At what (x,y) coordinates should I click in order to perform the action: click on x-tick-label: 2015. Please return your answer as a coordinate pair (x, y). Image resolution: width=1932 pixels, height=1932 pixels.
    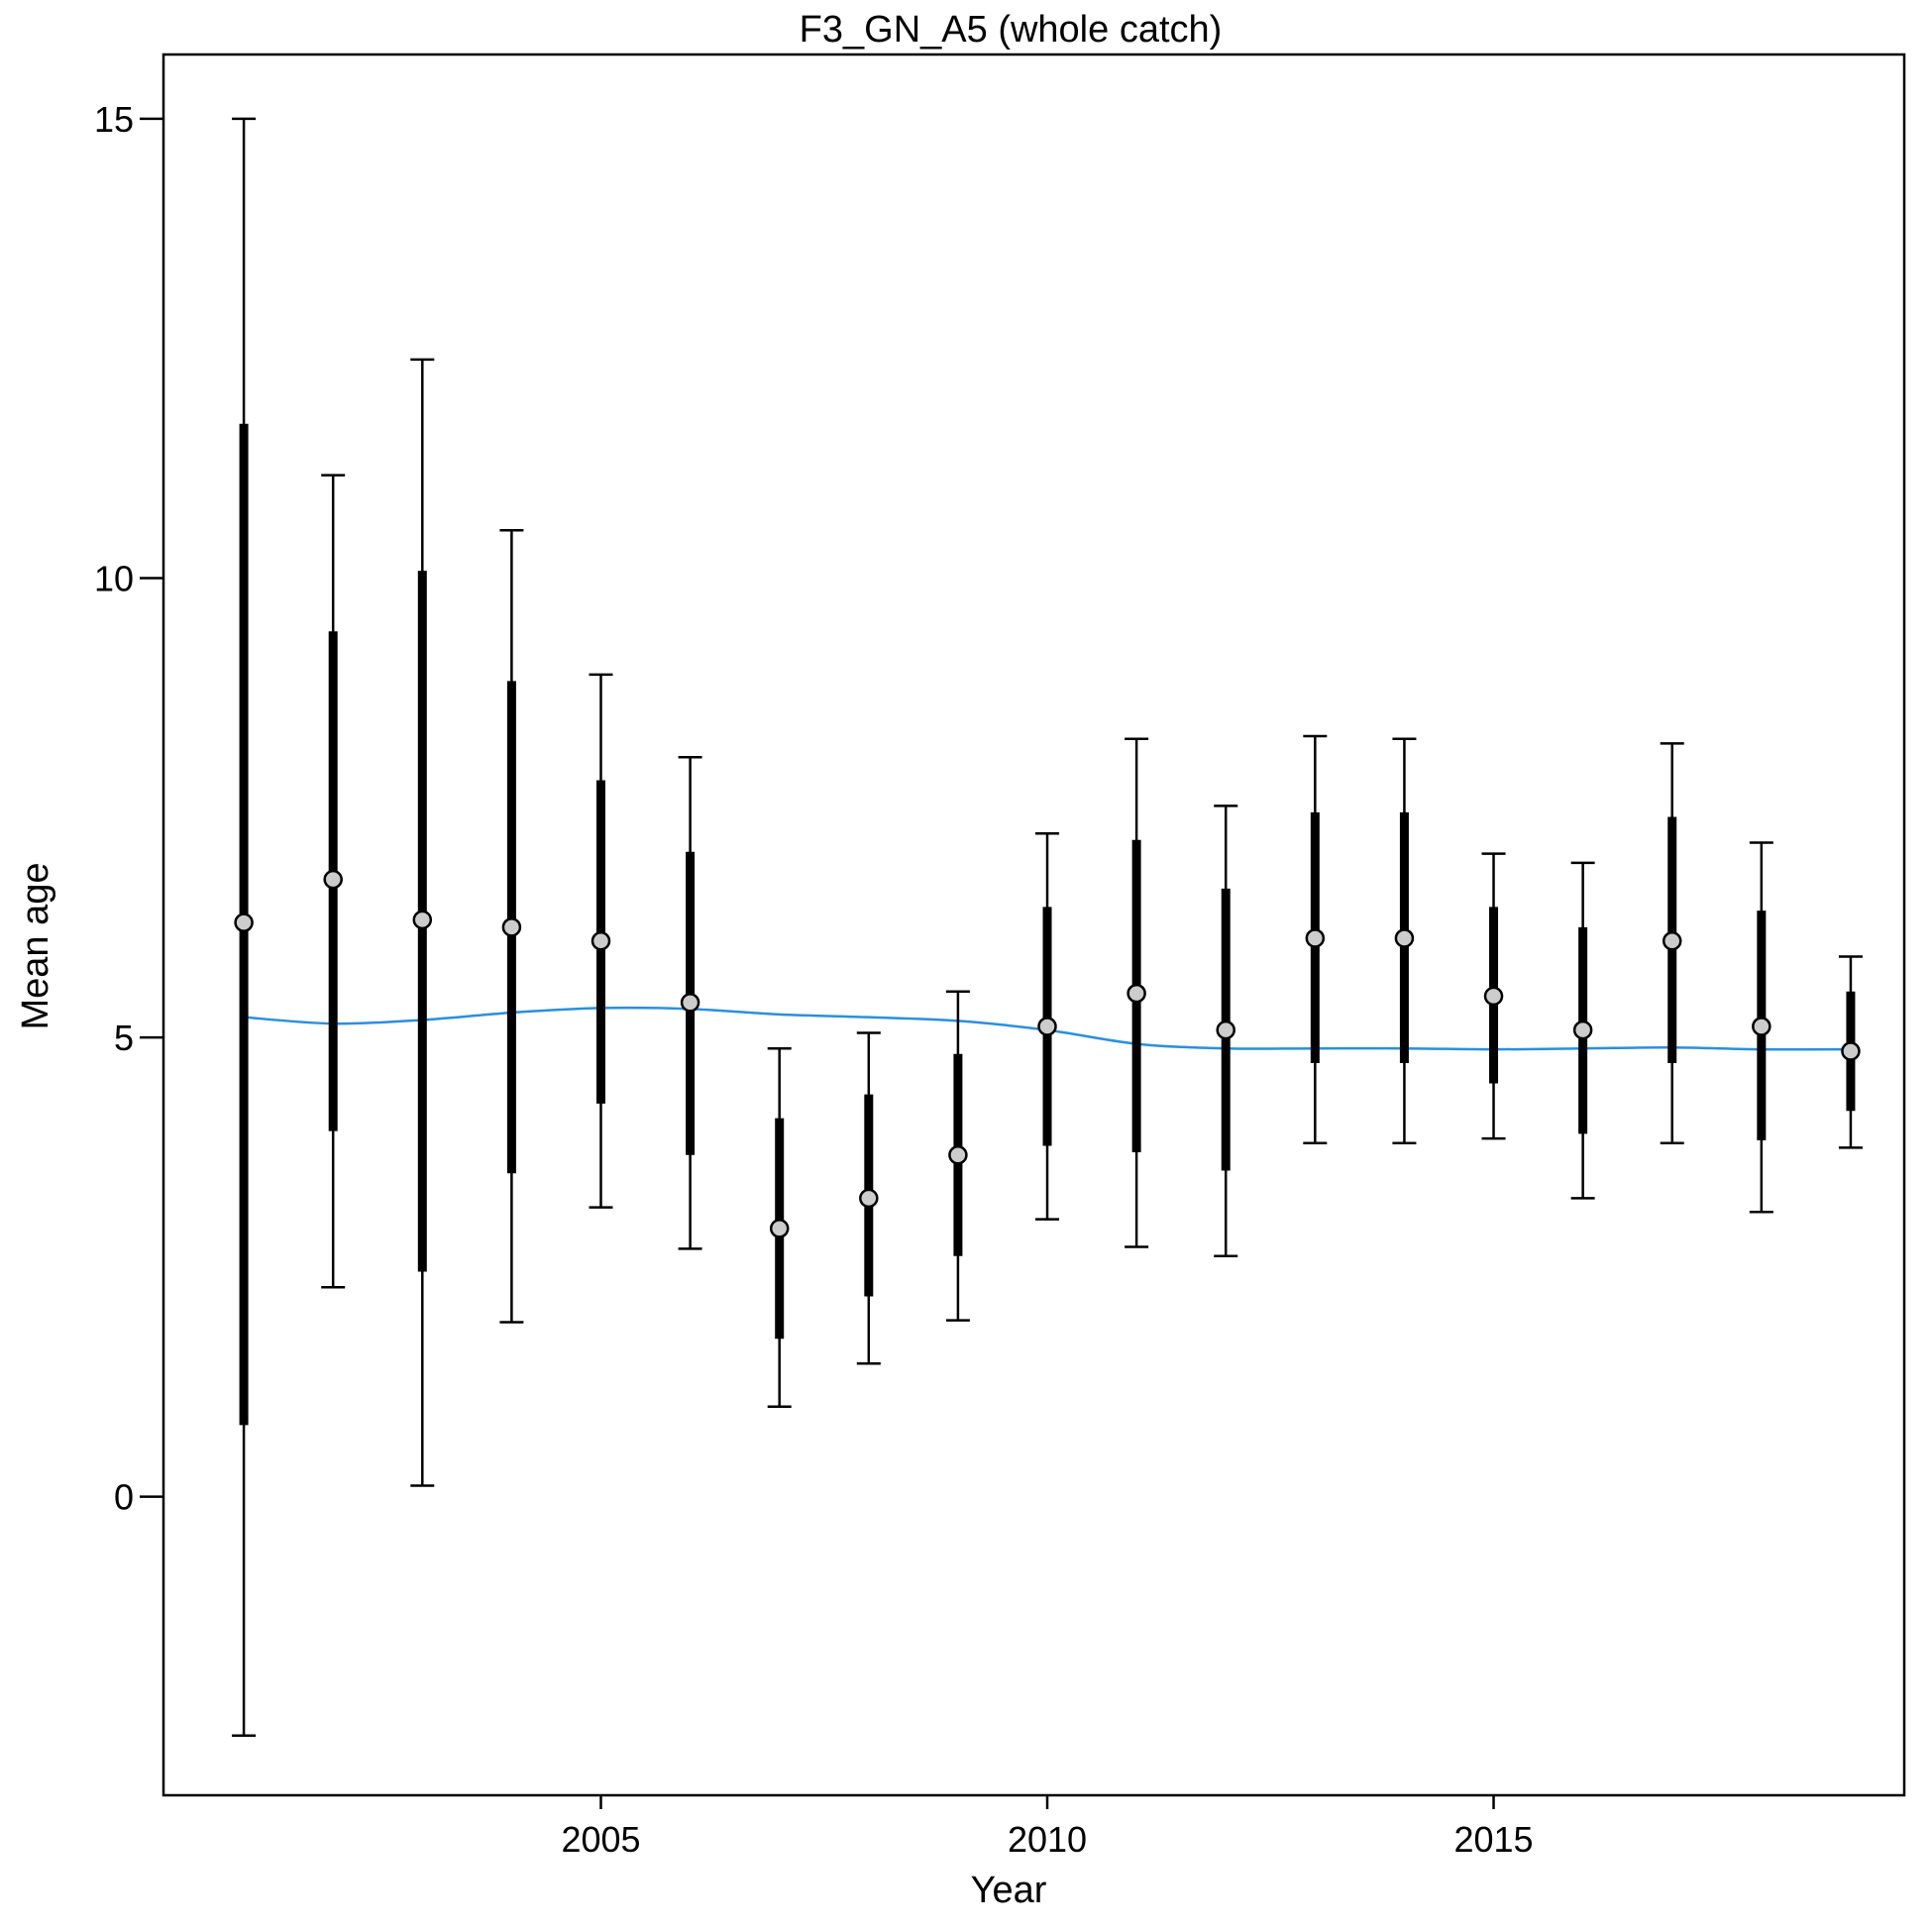
    Looking at the image, I should click on (1493, 1839).